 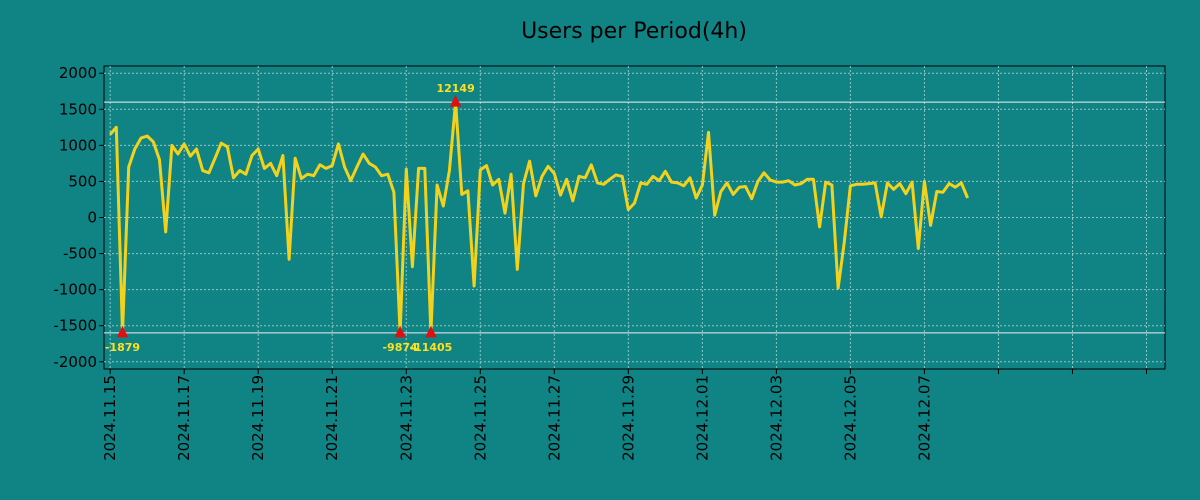 What do you see at coordinates (554, 418) in the screenshot?
I see `x-tick-label: 2024.11.27` at bounding box center [554, 418].